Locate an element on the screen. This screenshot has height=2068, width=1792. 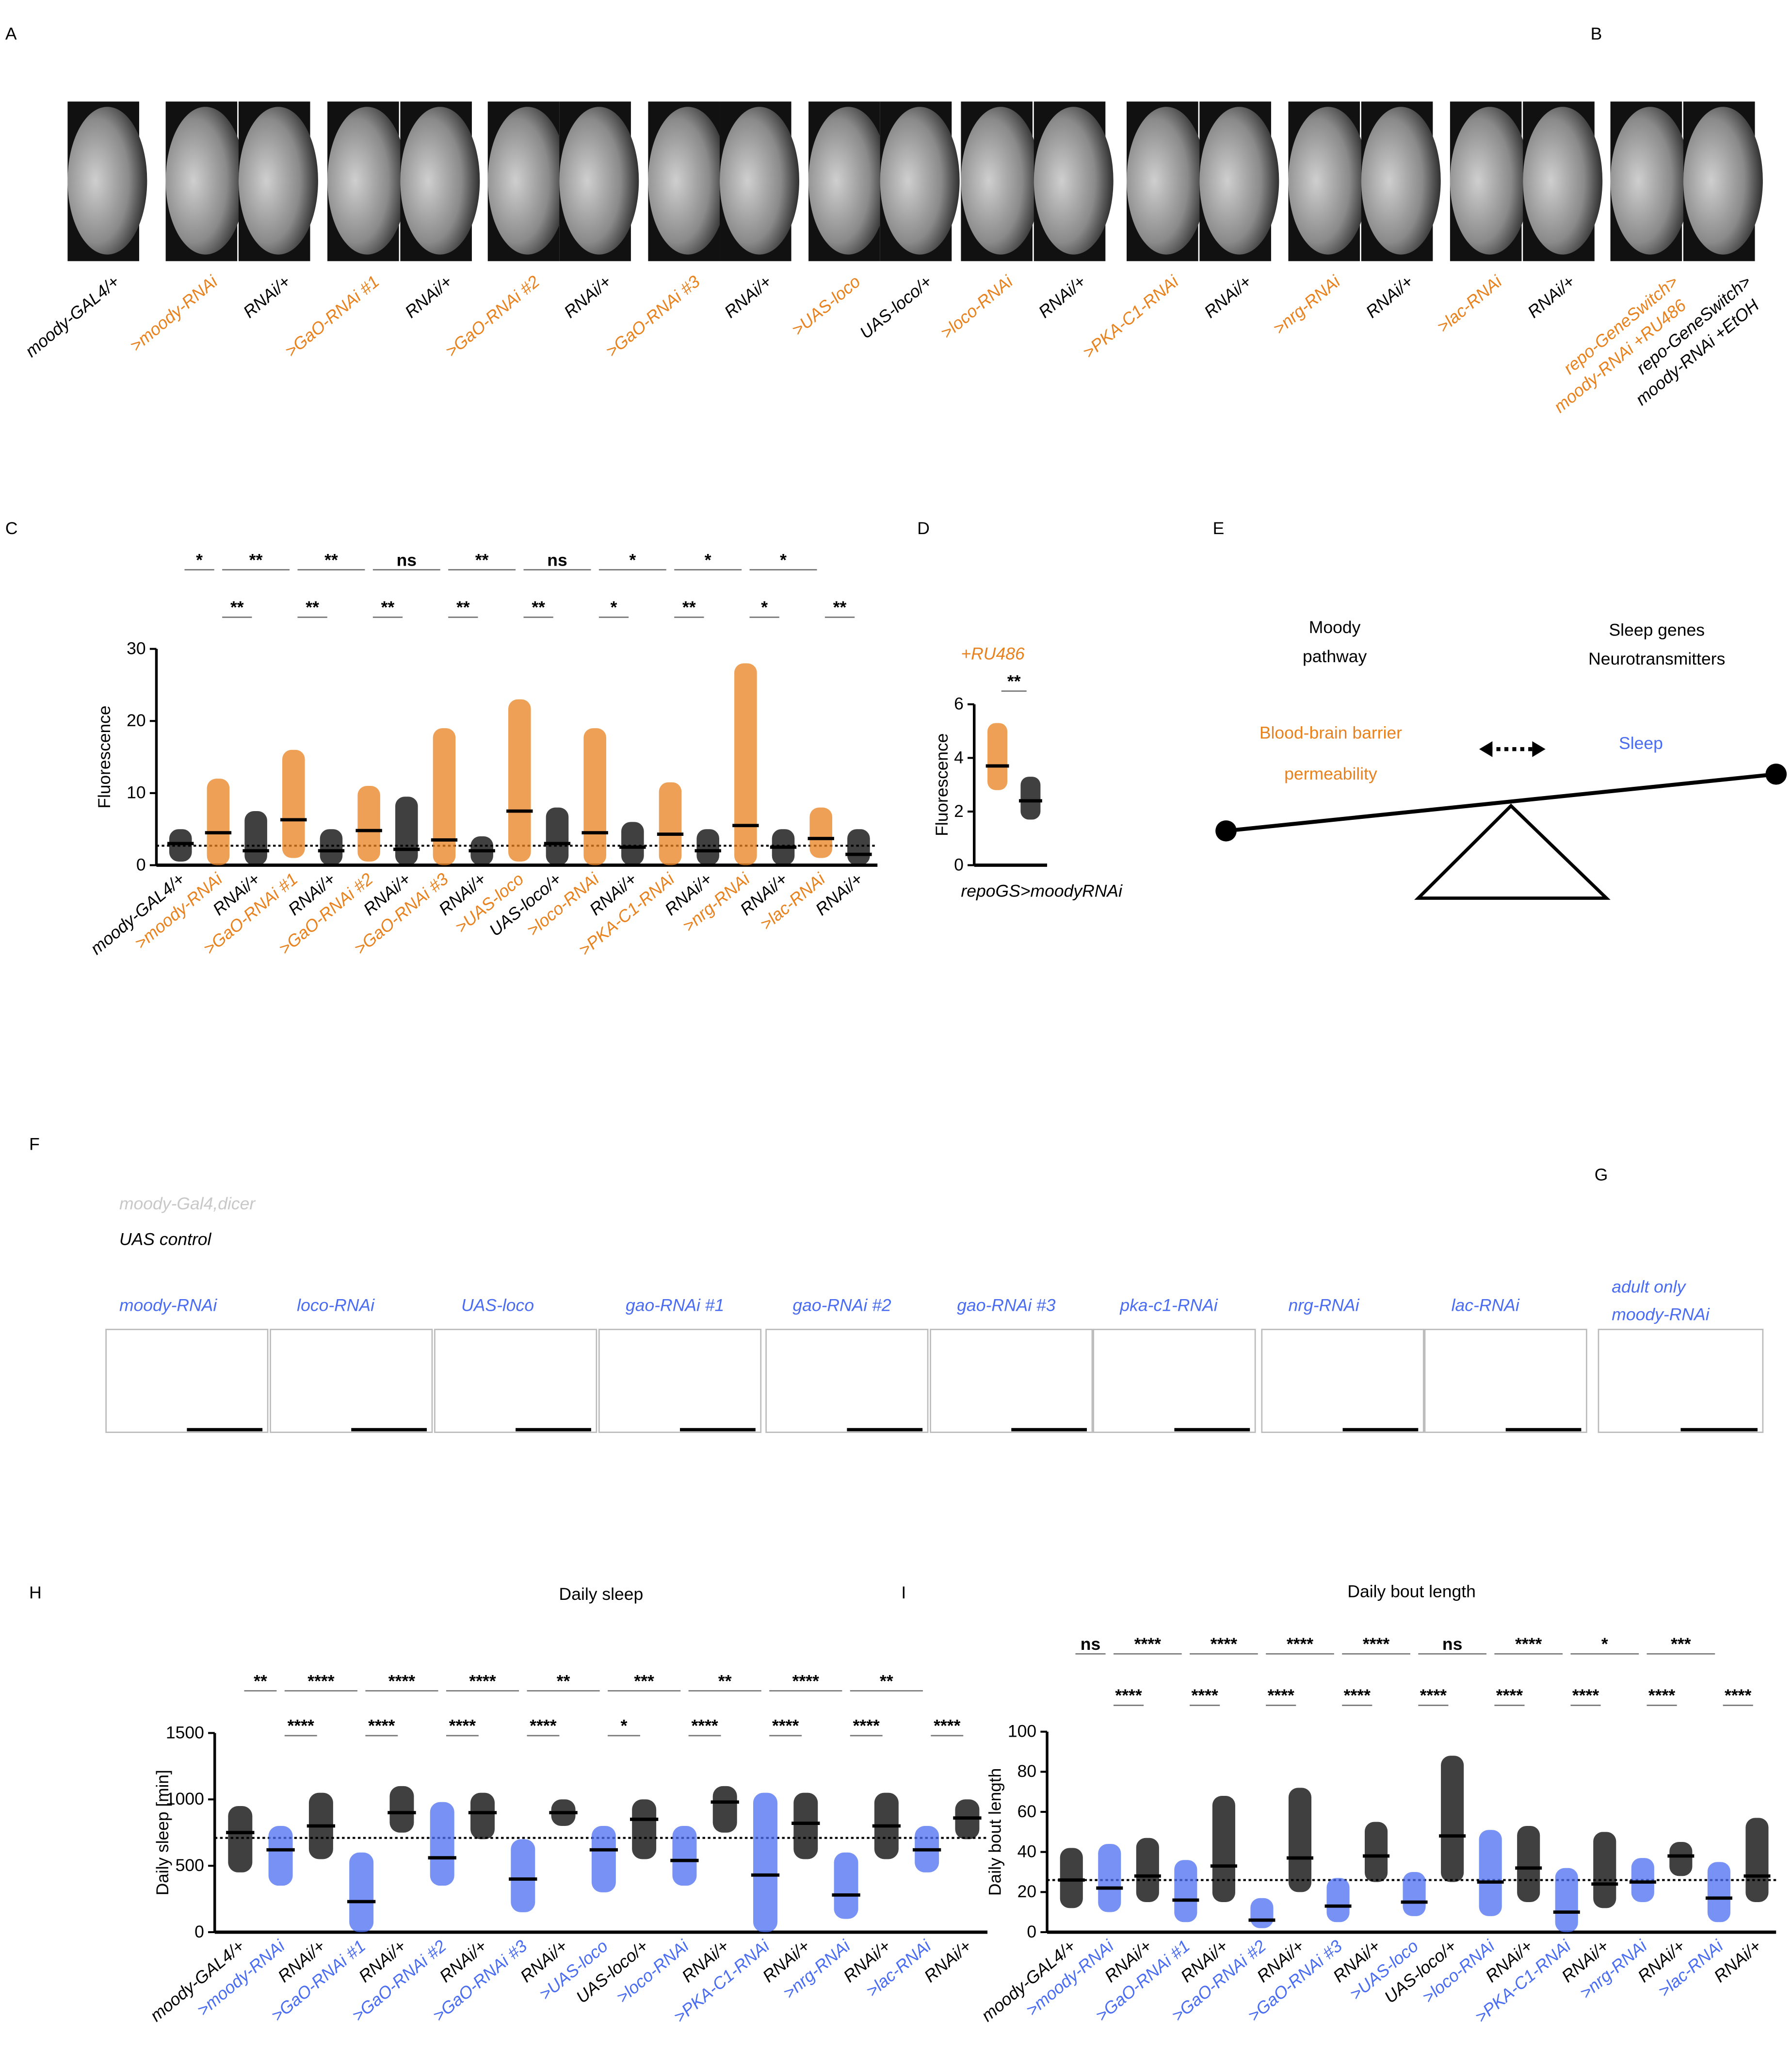
panel-label: E is located at coordinates (1219, 529).